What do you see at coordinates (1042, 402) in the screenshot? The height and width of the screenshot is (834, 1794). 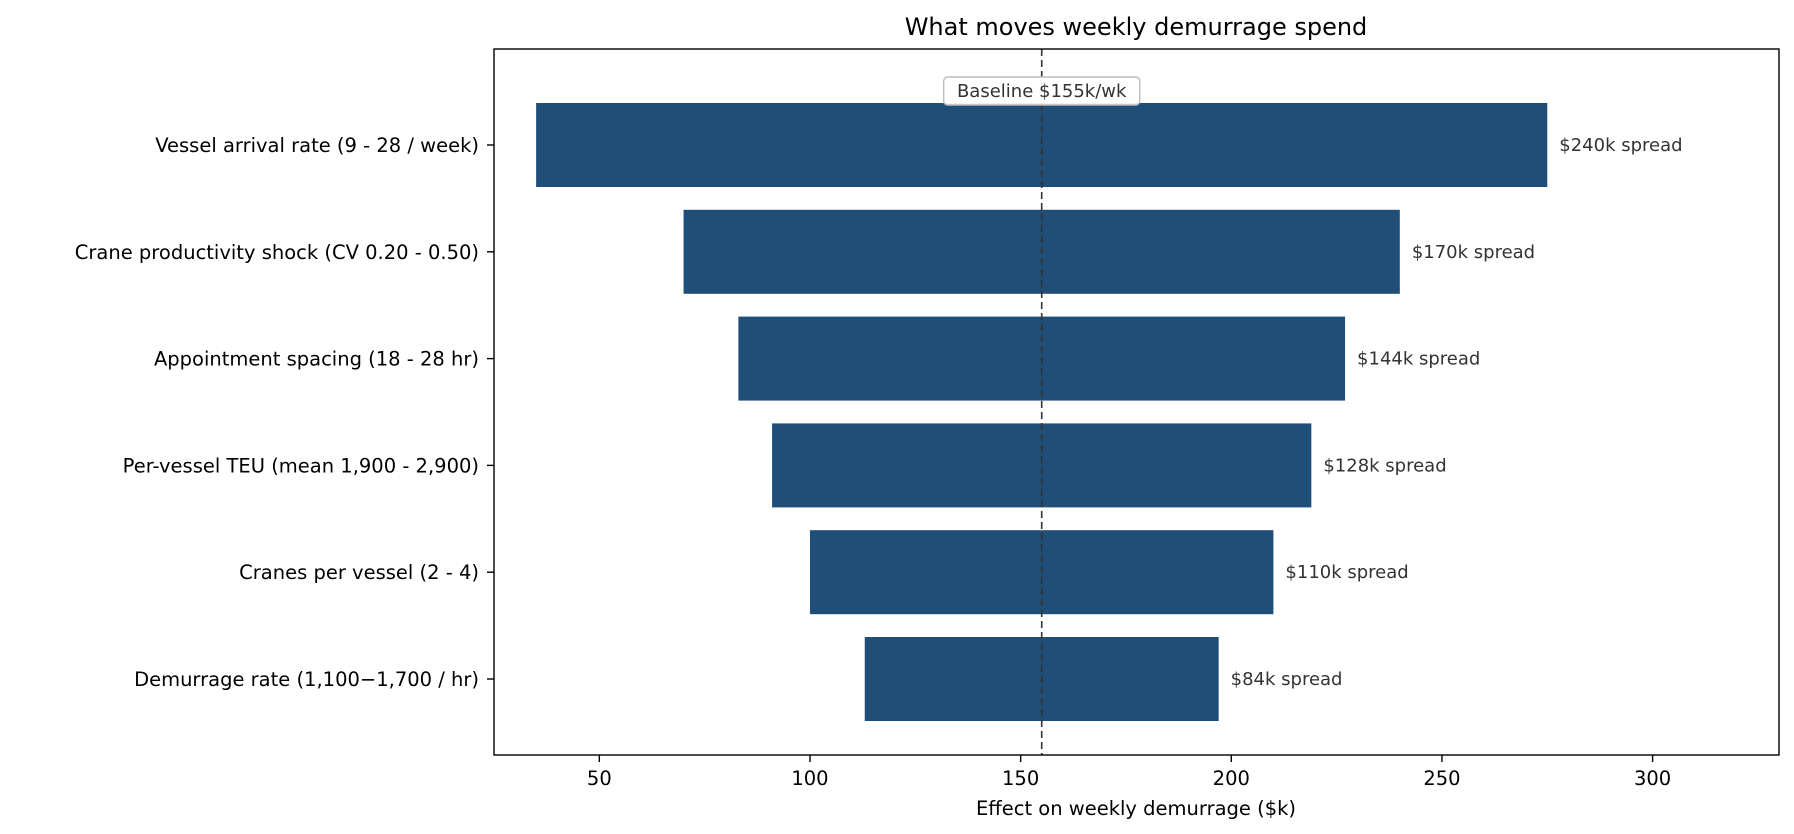 I see `baseline-layer: Baseline $155k/wk` at bounding box center [1042, 402].